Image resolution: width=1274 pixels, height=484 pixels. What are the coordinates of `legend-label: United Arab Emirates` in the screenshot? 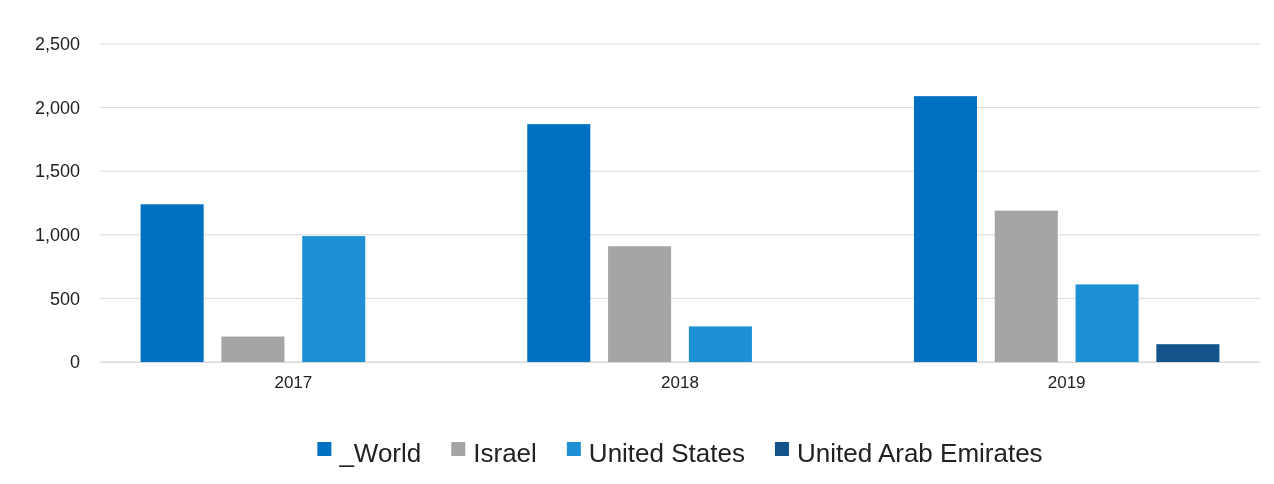 It's located at (919, 452).